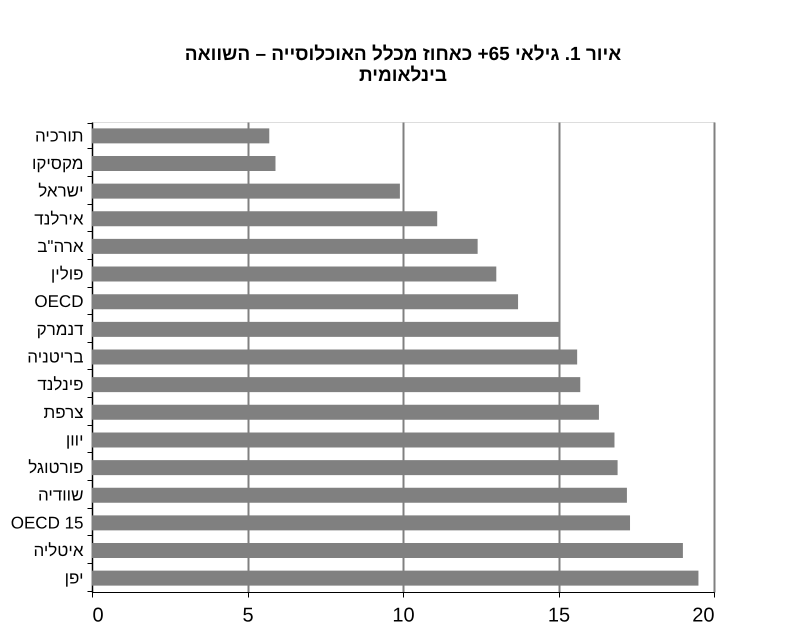  What do you see at coordinates (60, 246) in the screenshot?
I see `y-tick-label: ארה"ב` at bounding box center [60, 246].